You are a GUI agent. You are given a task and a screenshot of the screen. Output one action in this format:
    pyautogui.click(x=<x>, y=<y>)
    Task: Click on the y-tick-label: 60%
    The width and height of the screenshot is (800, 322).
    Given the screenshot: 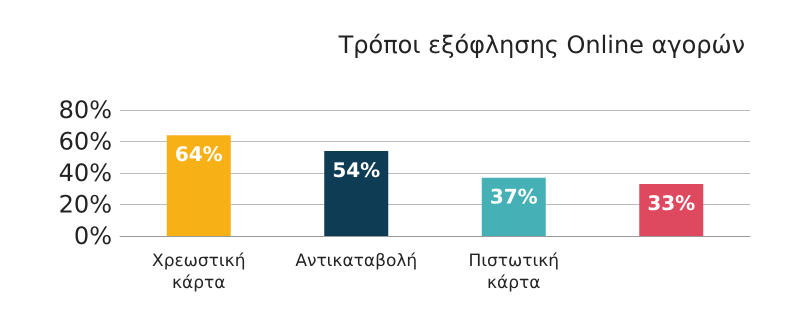 What is the action you would take?
    pyautogui.click(x=85, y=142)
    